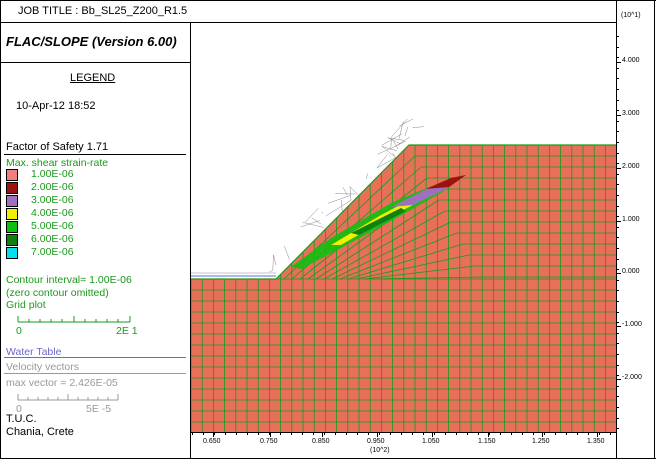 Image resolution: width=656 pixels, height=460 pixels. What do you see at coordinates (487, 441) in the screenshot?
I see `x-tick-label: 1.150` at bounding box center [487, 441].